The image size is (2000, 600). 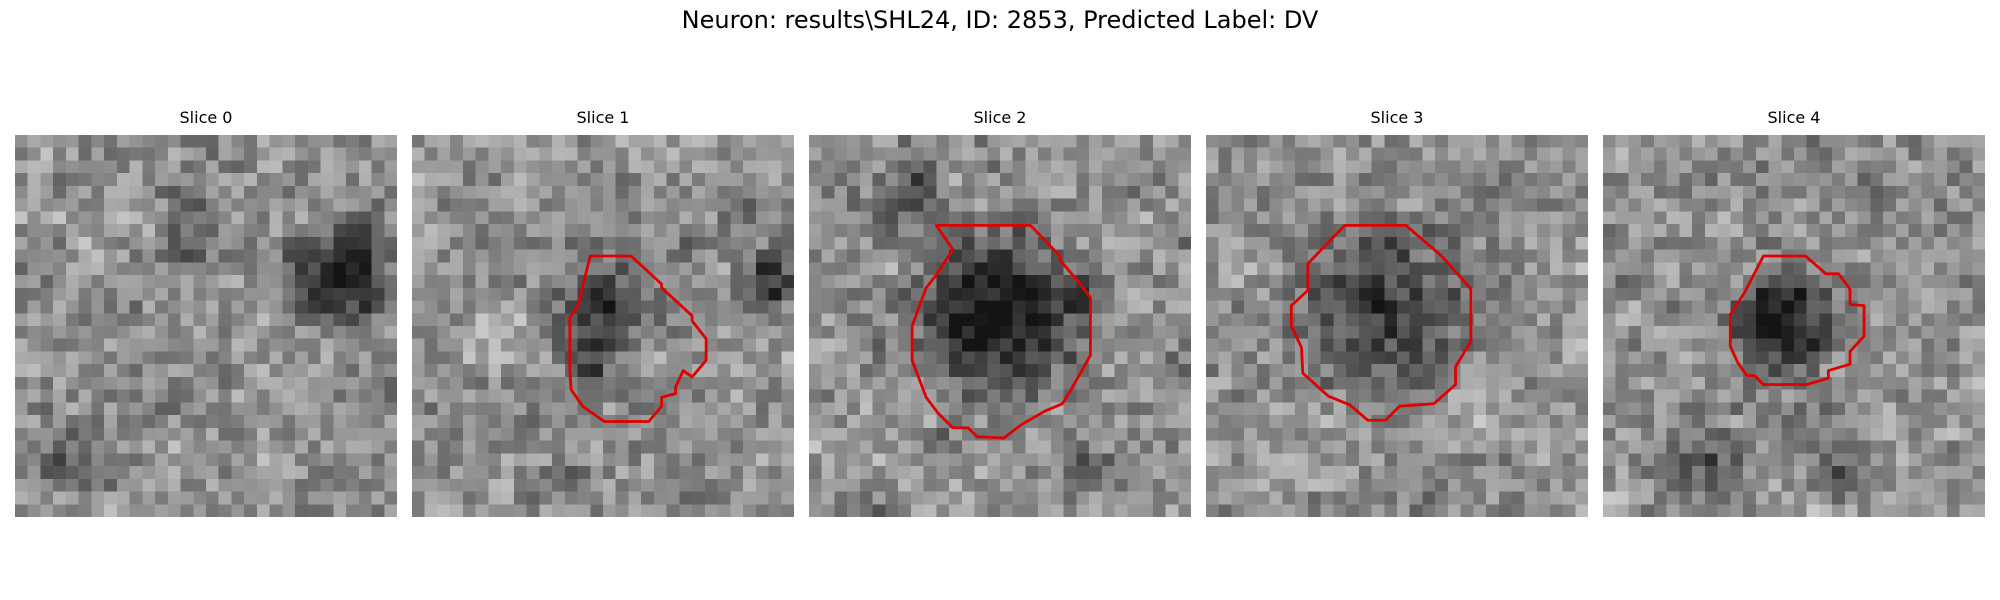 I want to click on slice-title: Slice 0, so click(x=206, y=117).